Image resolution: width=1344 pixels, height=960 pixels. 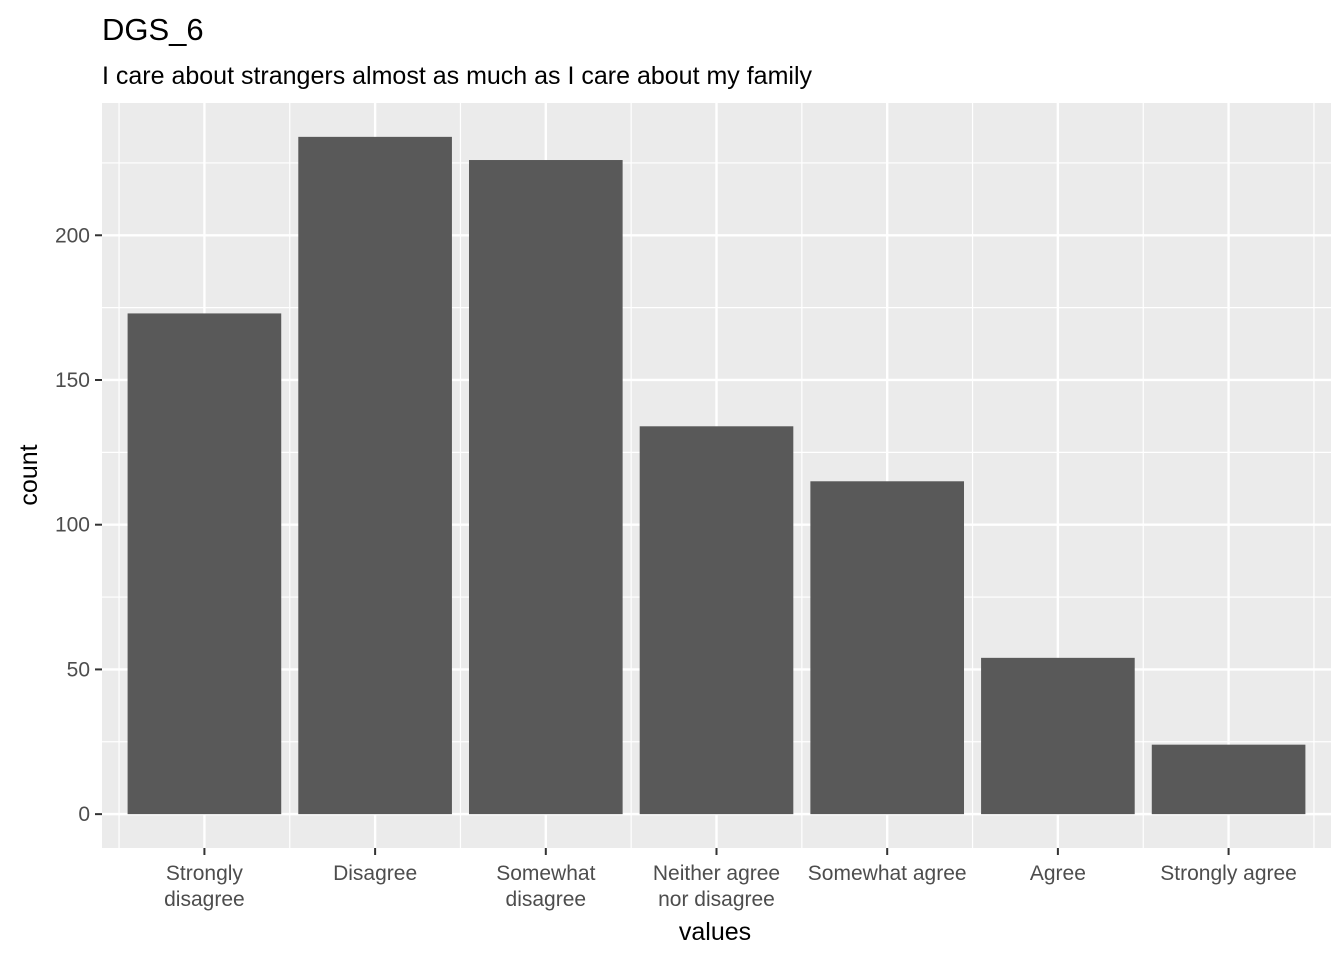 What do you see at coordinates (545, 886) in the screenshot?
I see `x-tick-label: Somewhat disagree` at bounding box center [545, 886].